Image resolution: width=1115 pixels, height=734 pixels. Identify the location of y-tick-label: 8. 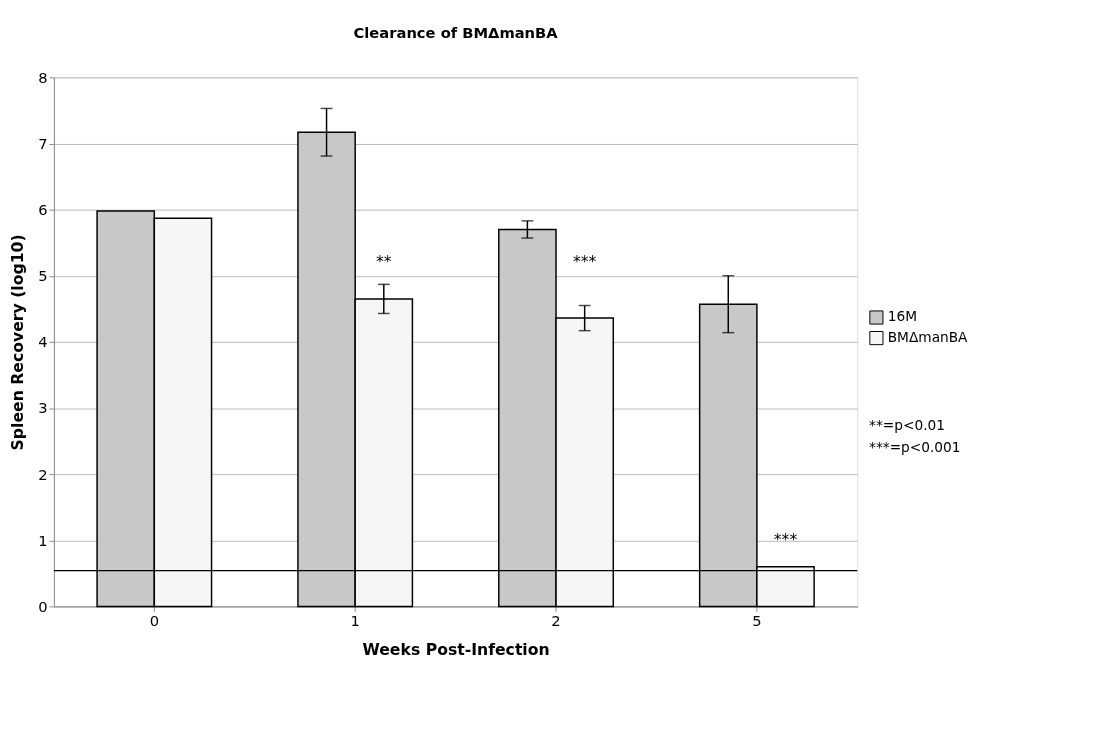
(43, 77).